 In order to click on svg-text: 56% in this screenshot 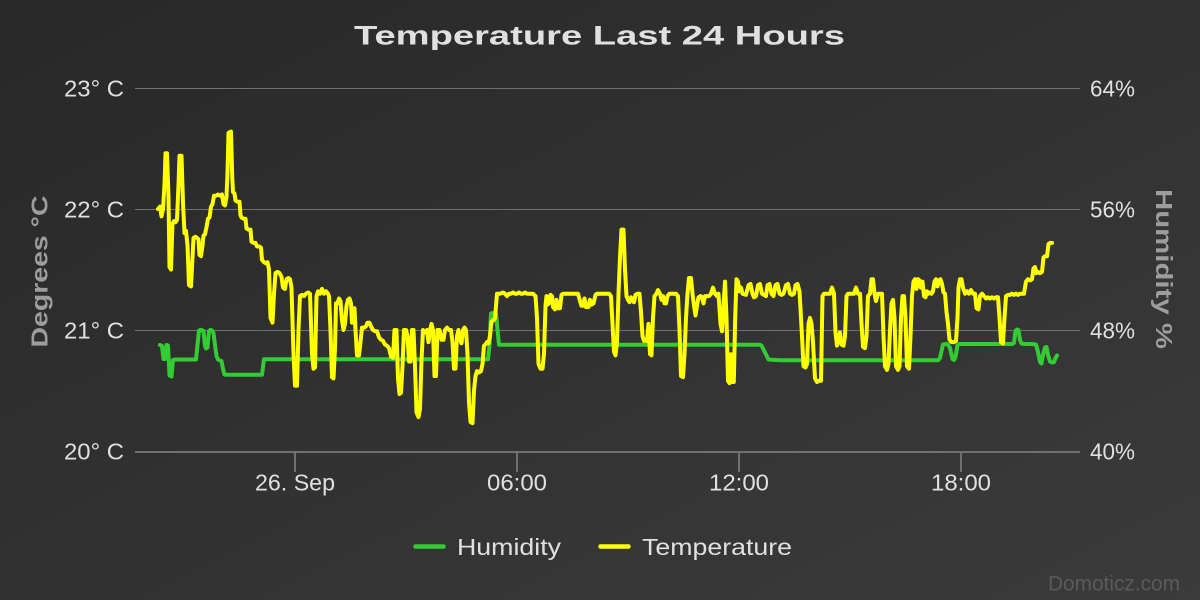, I will do `click(1112, 210)`.